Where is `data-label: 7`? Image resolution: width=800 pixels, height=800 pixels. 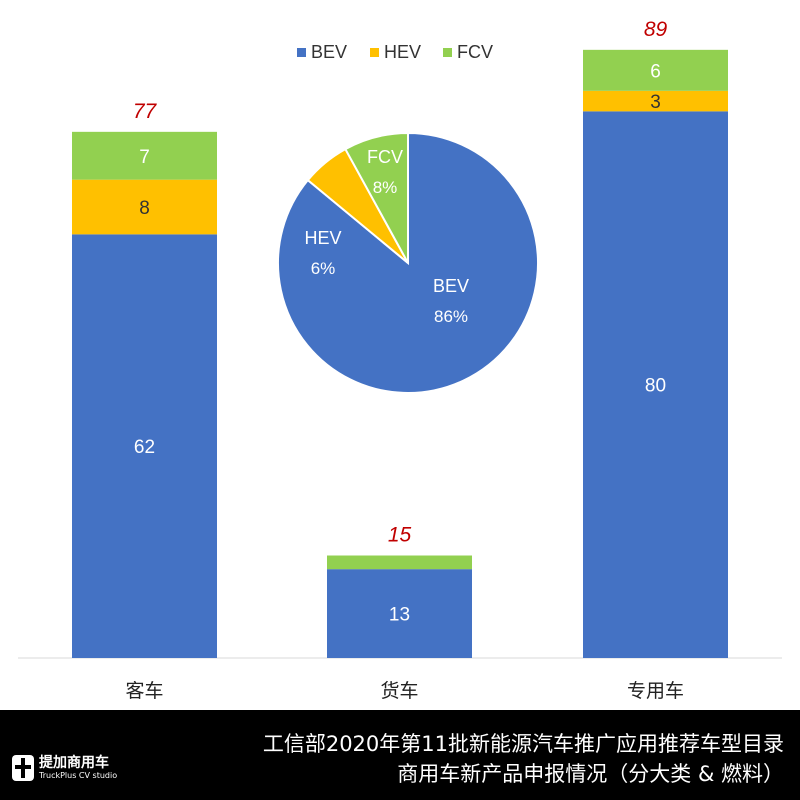 data-label: 7 is located at coordinates (144, 157).